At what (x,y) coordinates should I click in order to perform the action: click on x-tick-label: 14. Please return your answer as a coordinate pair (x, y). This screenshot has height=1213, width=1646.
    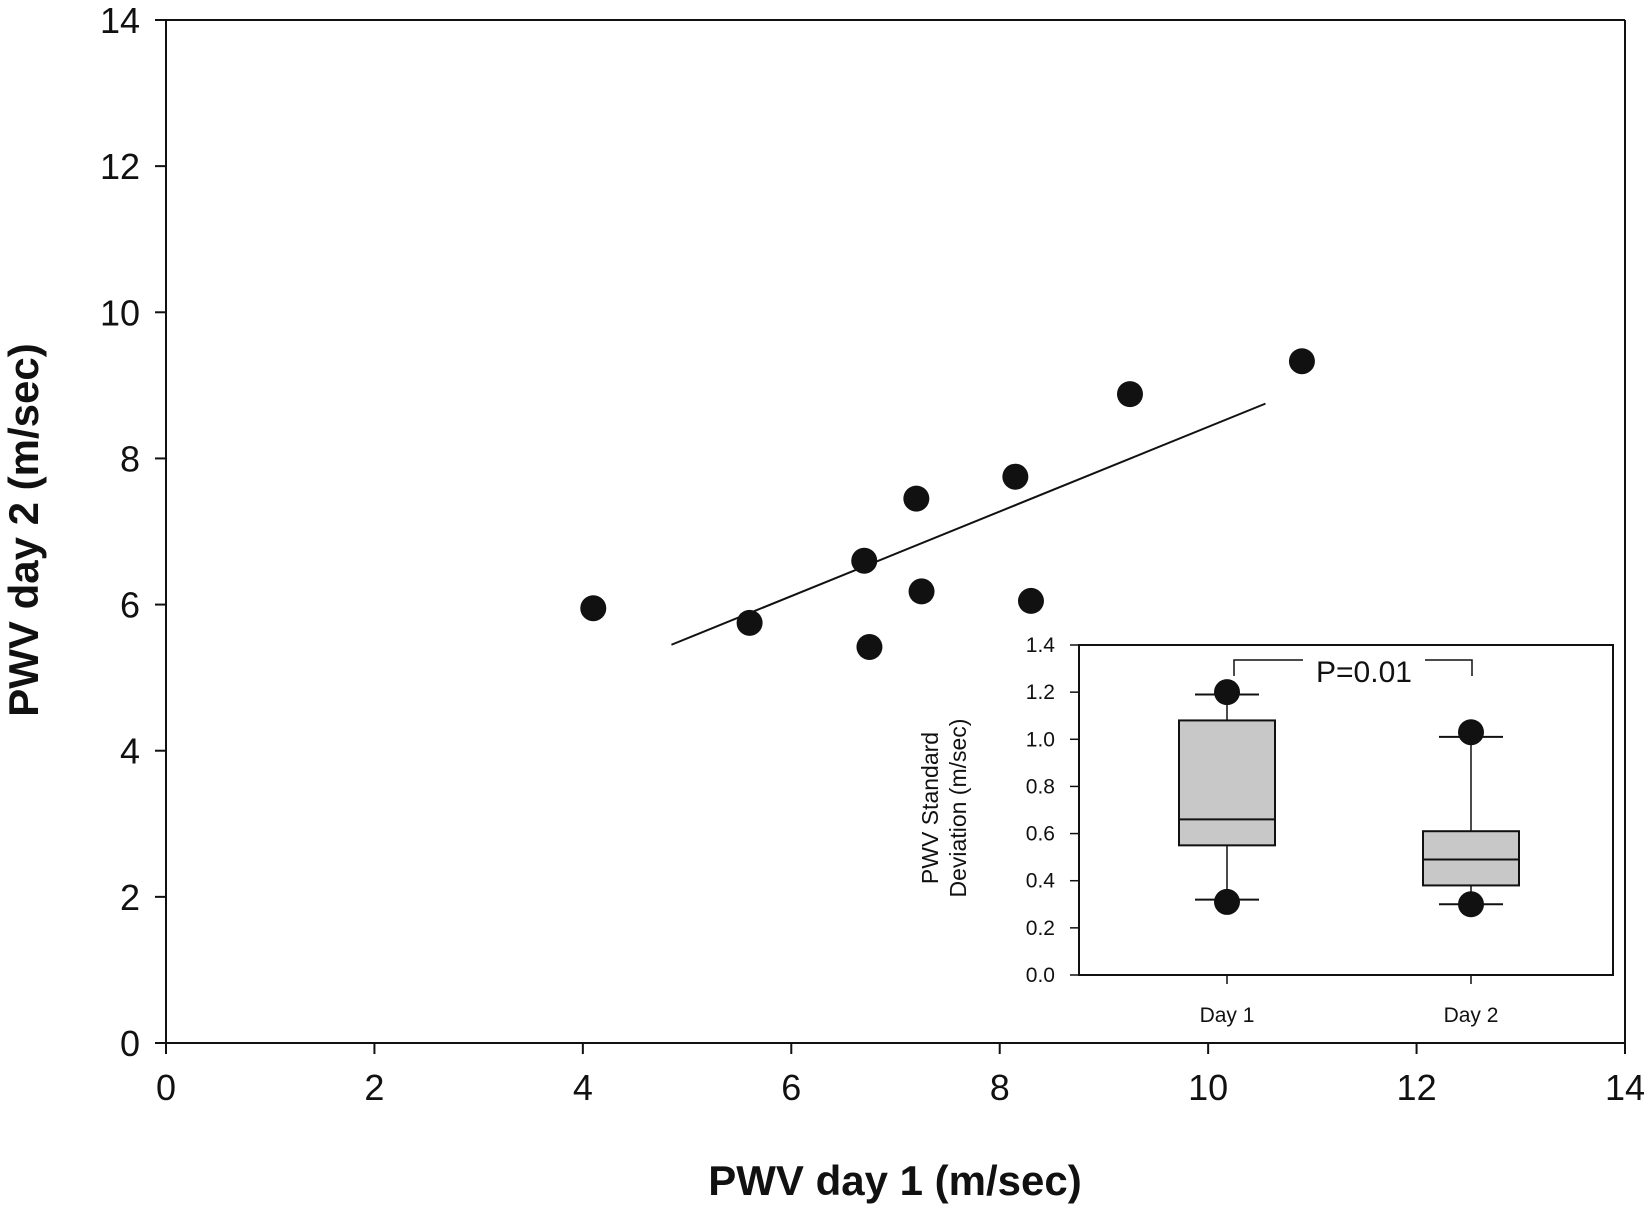
    Looking at the image, I should click on (1625, 1087).